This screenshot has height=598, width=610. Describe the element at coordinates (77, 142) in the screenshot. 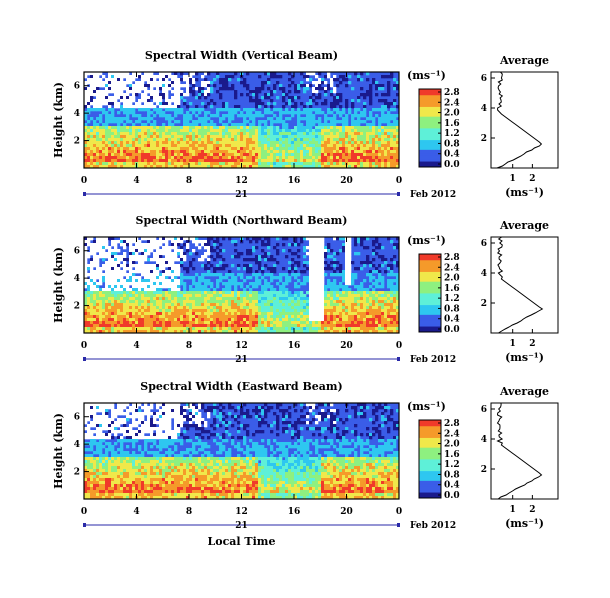

I see `y-tick-label: 2` at that location.